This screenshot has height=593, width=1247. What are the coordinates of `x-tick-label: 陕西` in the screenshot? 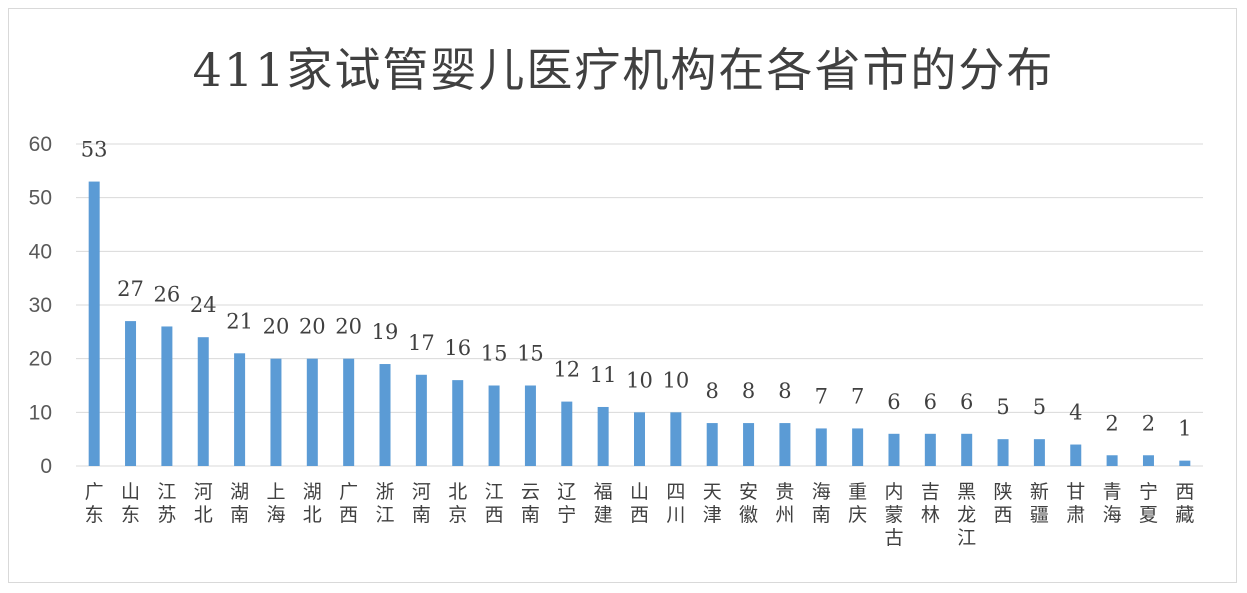 It's located at (1003, 503).